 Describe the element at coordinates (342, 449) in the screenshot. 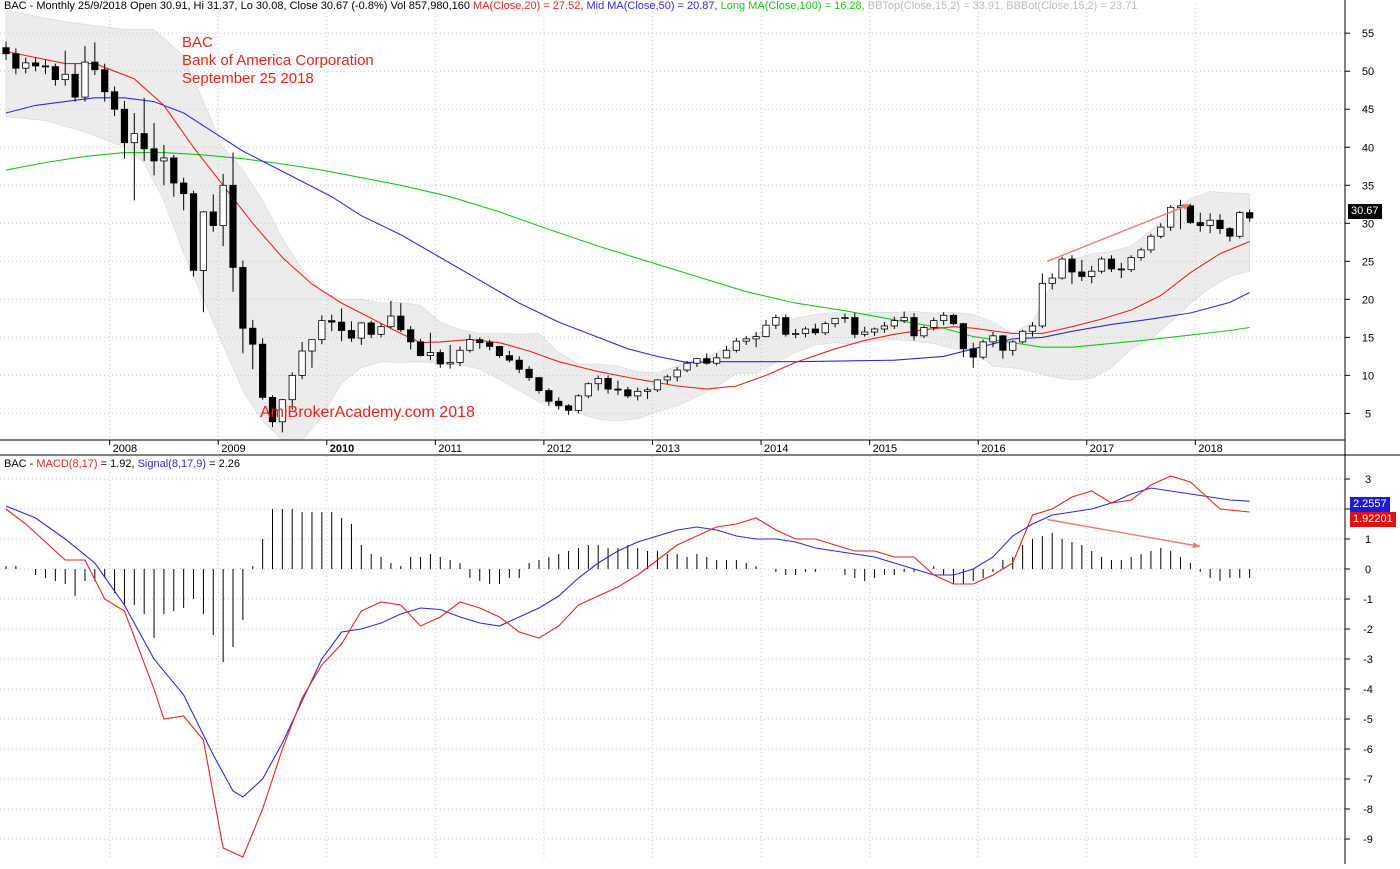

I see `year-label: 2010` at that location.